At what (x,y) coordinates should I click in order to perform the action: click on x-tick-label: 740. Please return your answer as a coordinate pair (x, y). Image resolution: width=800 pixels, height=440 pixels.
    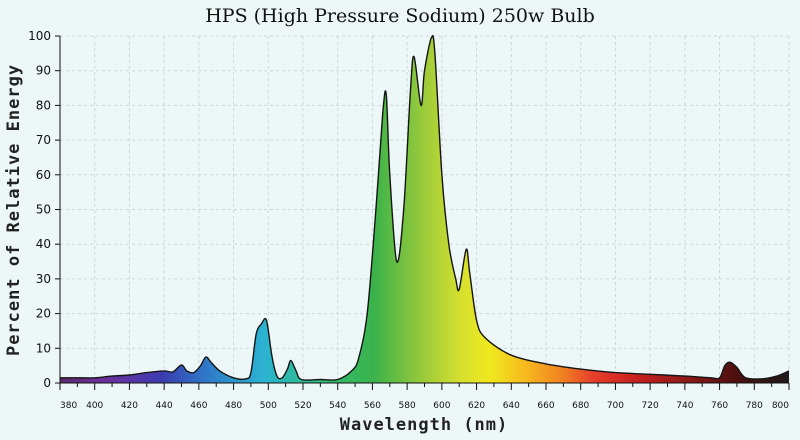
    Looking at the image, I should click on (684, 406).